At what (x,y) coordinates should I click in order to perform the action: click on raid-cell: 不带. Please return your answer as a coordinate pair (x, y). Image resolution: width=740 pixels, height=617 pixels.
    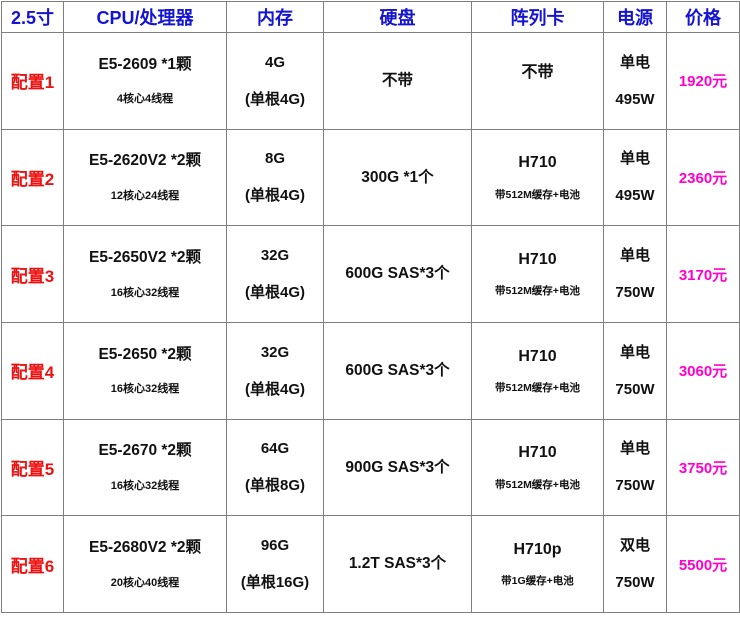
    Looking at the image, I should click on (537, 81).